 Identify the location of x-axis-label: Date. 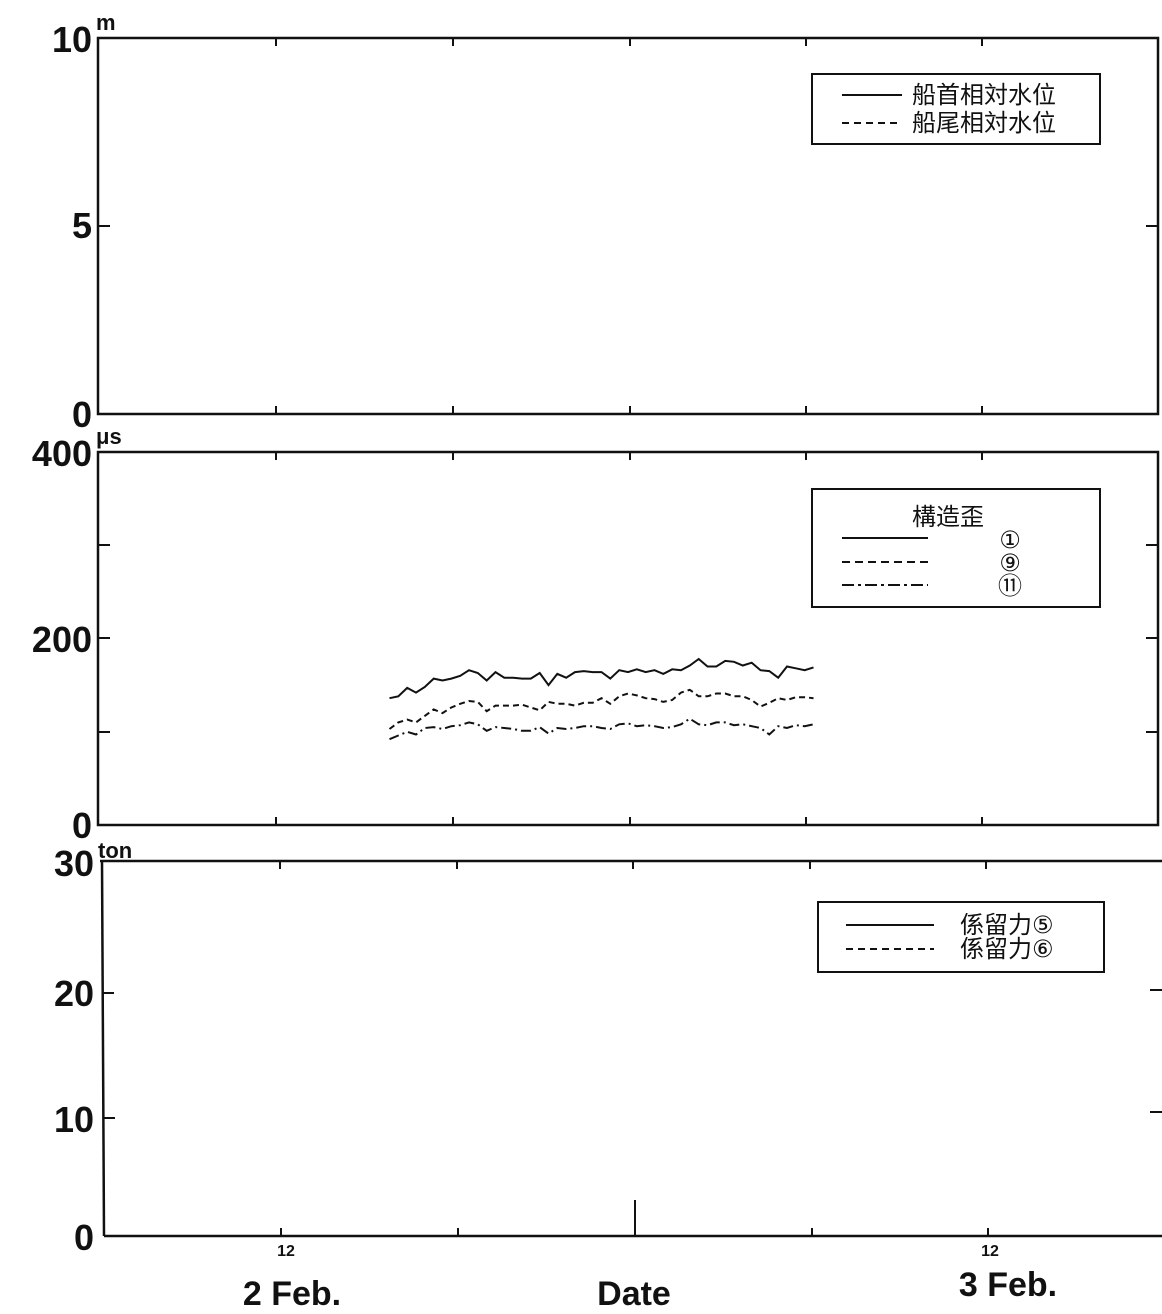
(634, 1294).